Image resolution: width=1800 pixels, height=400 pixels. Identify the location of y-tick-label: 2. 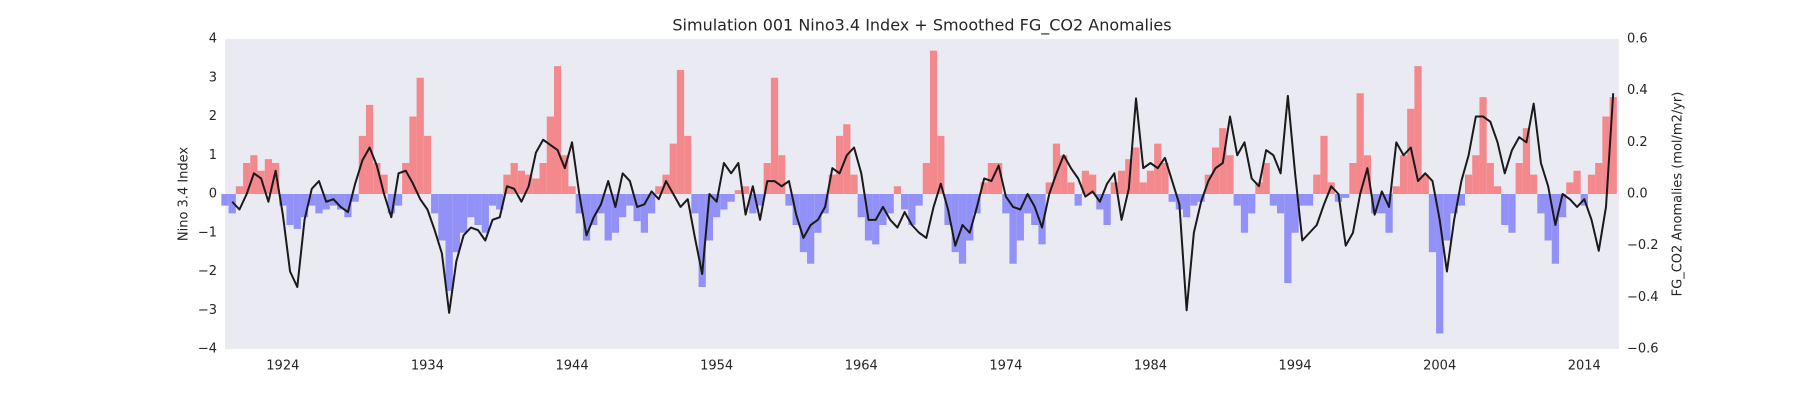
(213, 116).